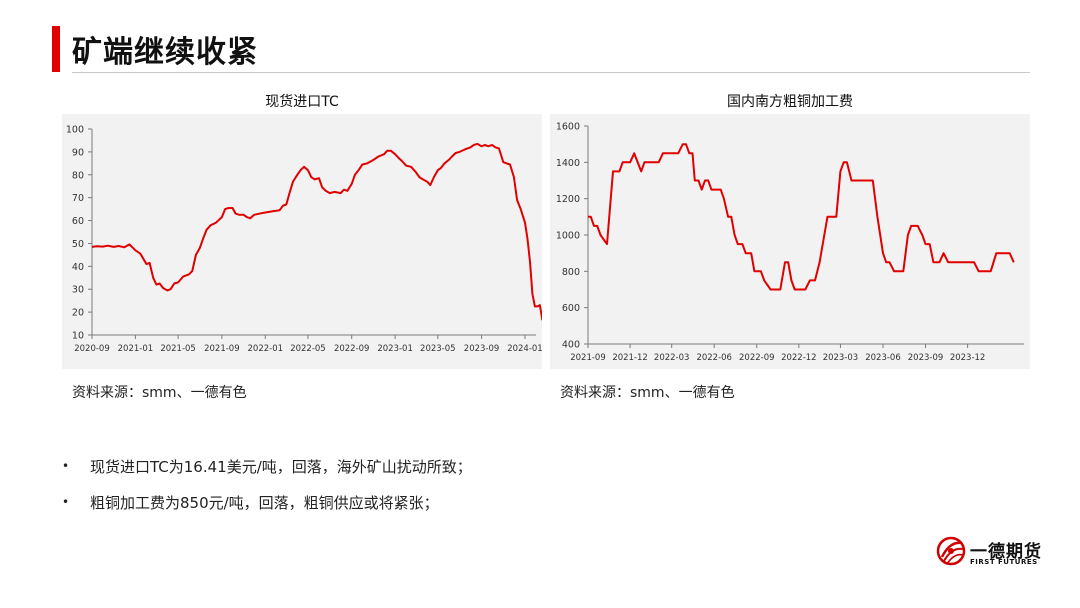  What do you see at coordinates (78, 267) in the screenshot?
I see `y-tick-label: 40` at bounding box center [78, 267].